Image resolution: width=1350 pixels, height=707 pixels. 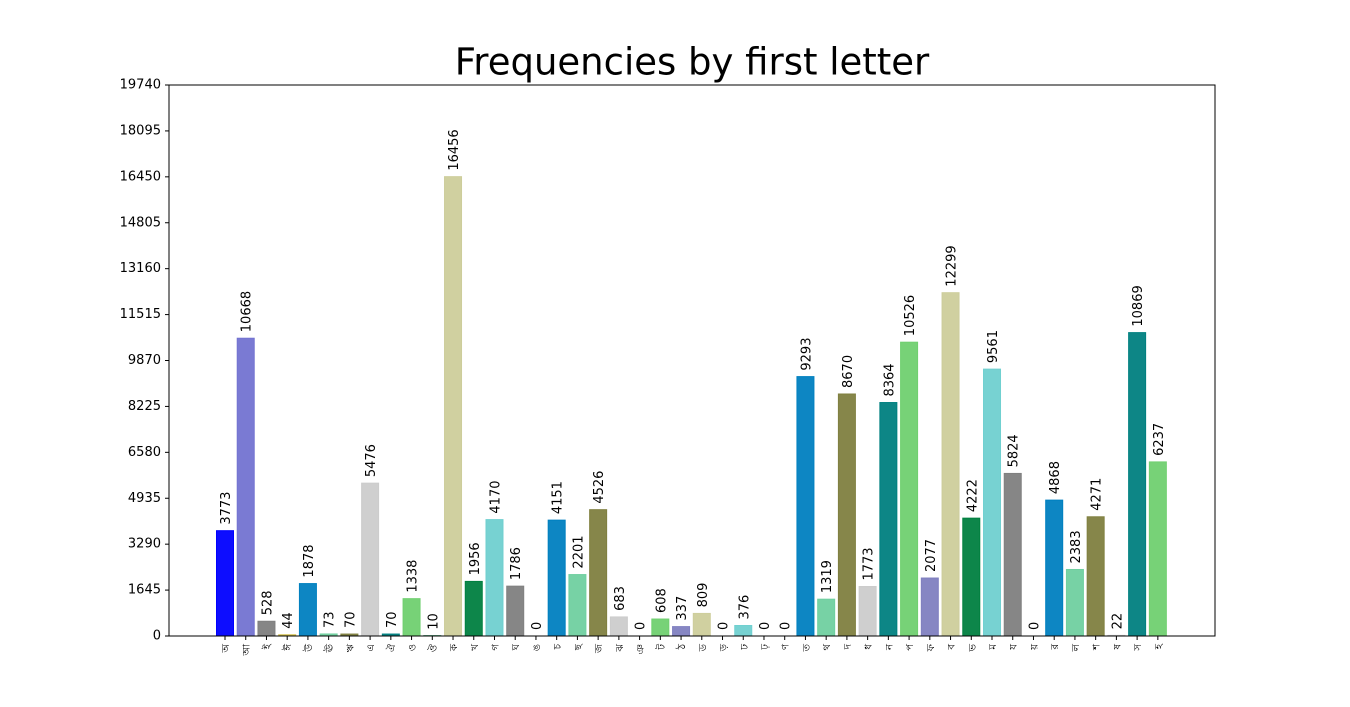 What do you see at coordinates (392, 648) in the screenshot?
I see `x-tick-label: ঐ` at bounding box center [392, 648].